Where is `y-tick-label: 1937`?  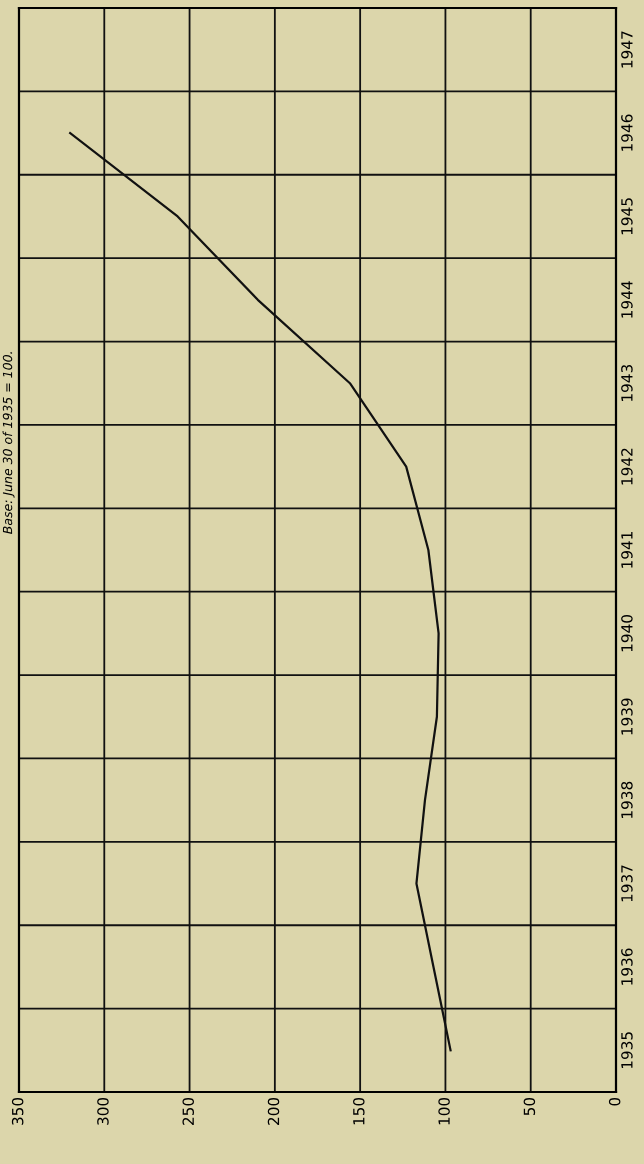
y-tick-label: 1937 is located at coordinates (627, 883).